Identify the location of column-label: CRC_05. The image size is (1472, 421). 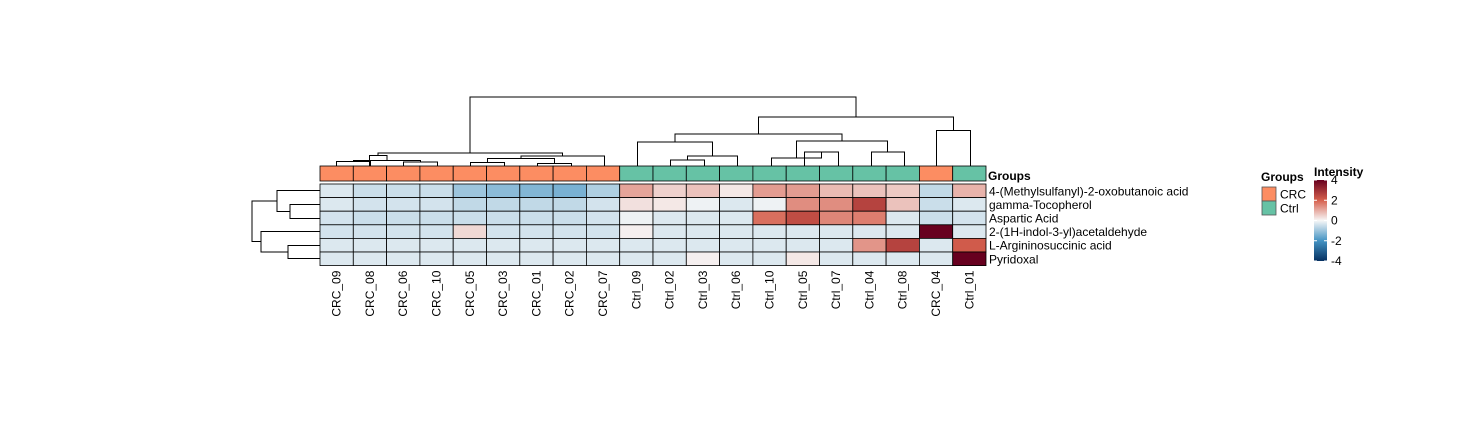
(470, 293).